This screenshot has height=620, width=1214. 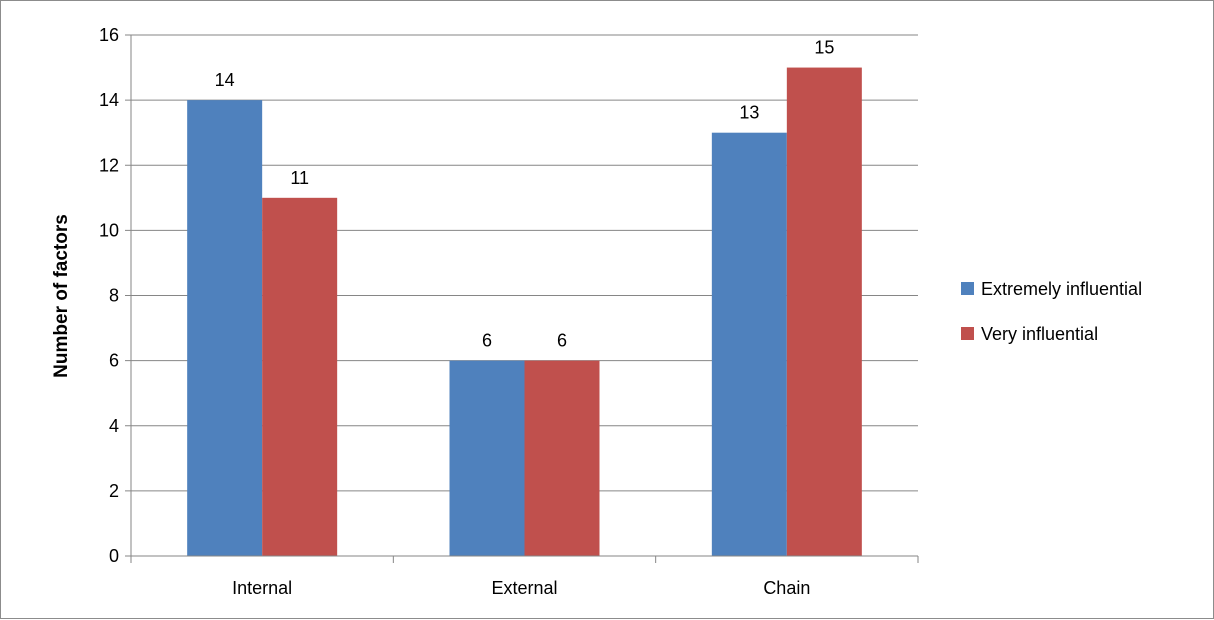 What do you see at coordinates (114, 426) in the screenshot?
I see `y-tick-label: 4` at bounding box center [114, 426].